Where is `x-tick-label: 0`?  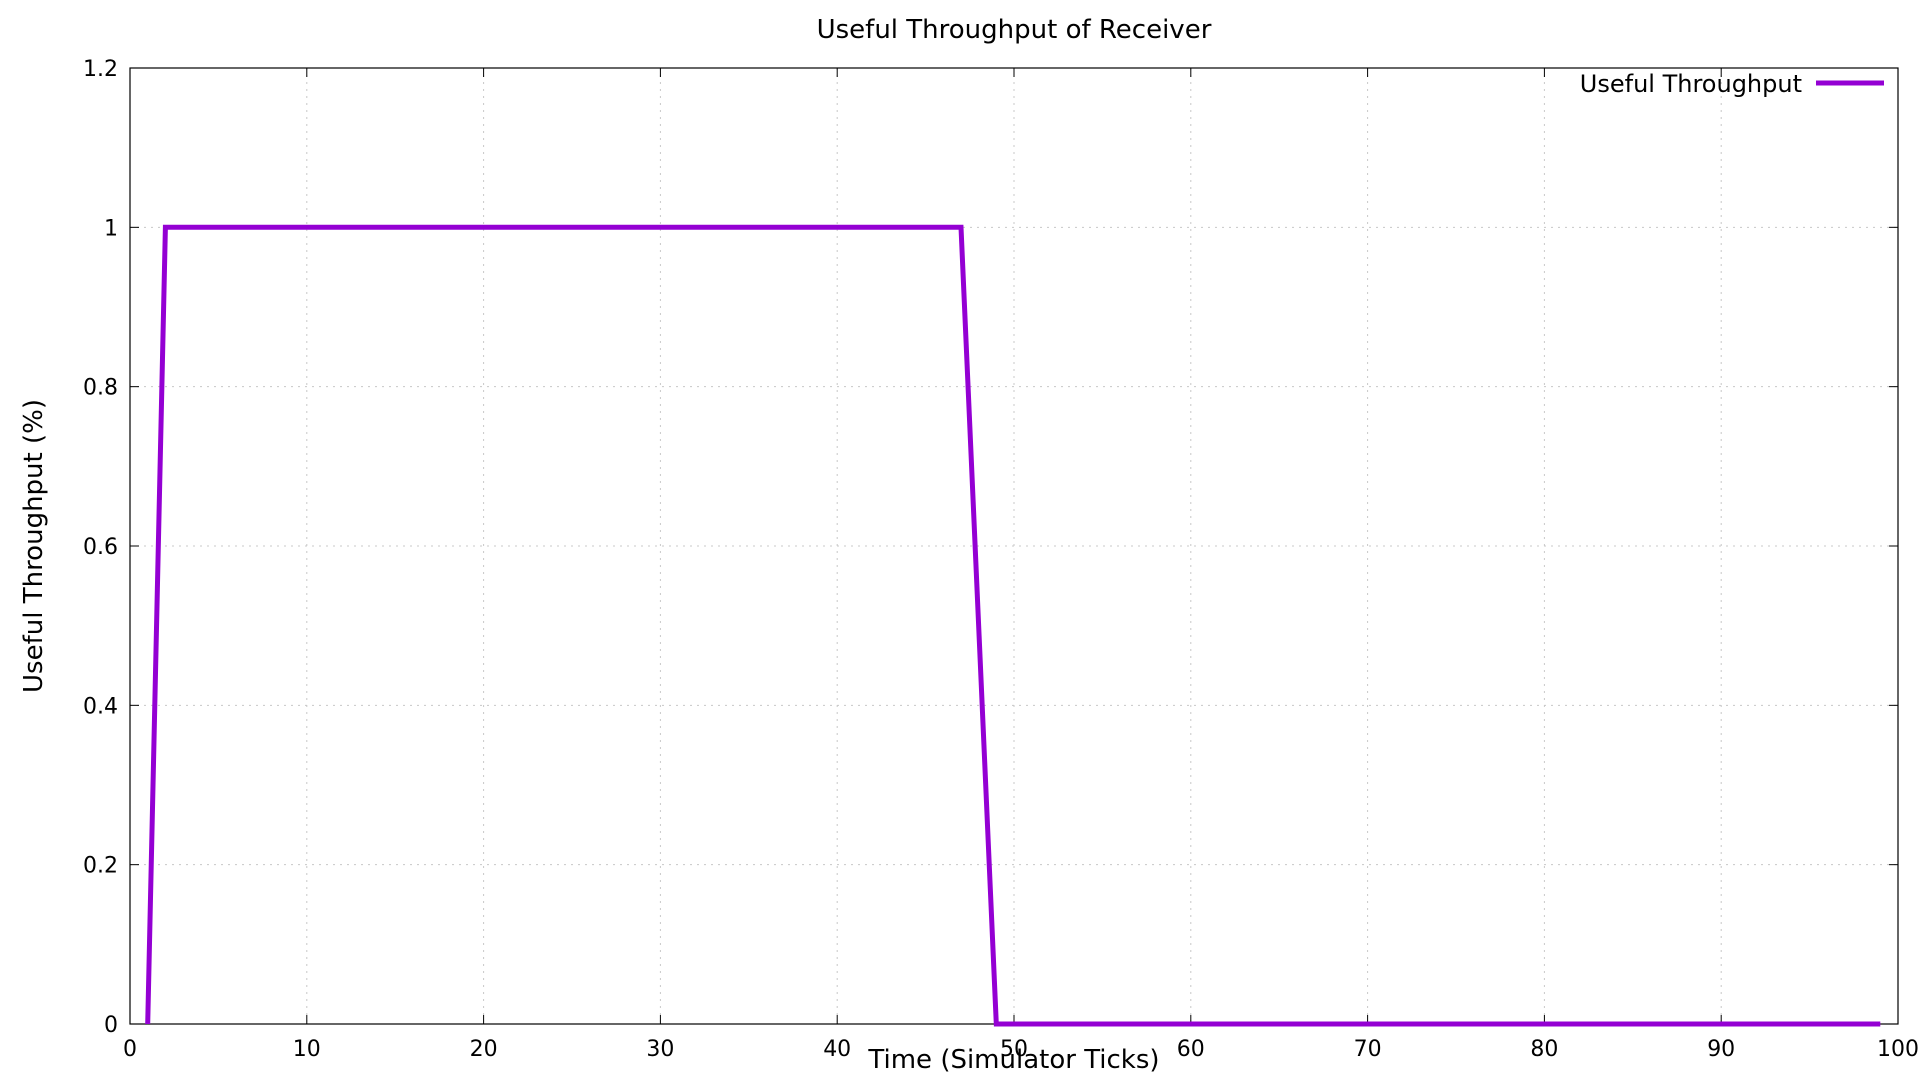 x-tick-label: 0 is located at coordinates (130, 1049).